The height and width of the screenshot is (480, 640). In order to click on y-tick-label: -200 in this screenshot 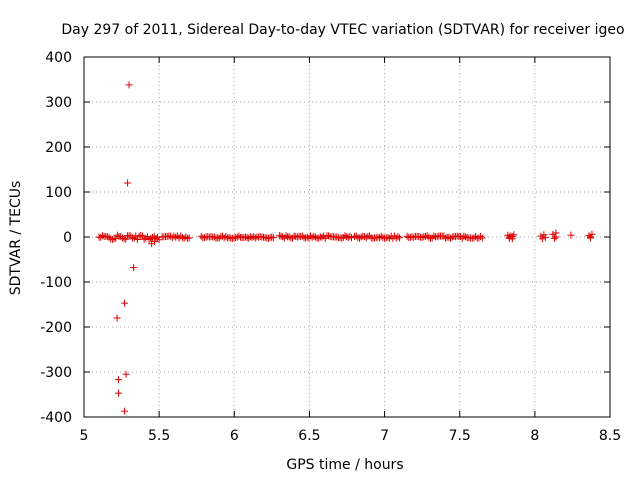, I will do `click(56, 328)`.